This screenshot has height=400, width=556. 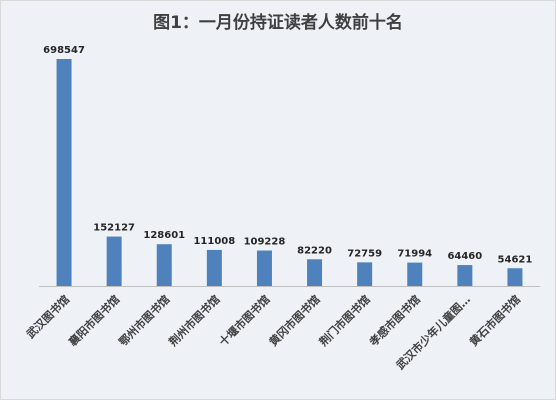 I want to click on category-label: 荆门市图书馆, so click(x=344, y=320).